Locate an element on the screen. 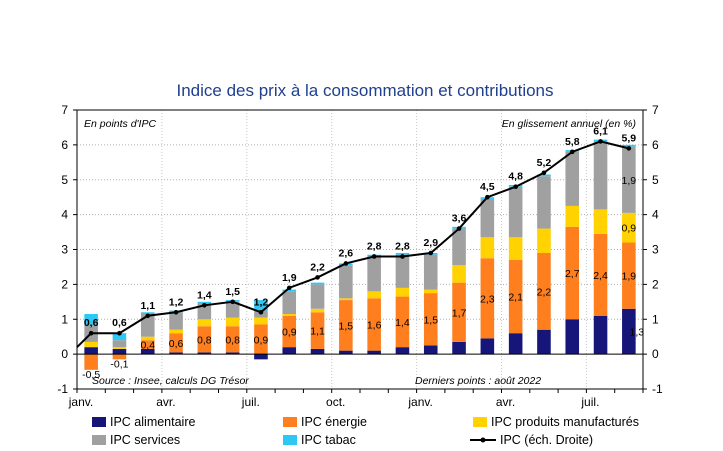  extra-value-label: 0,9 is located at coordinates (629, 229).